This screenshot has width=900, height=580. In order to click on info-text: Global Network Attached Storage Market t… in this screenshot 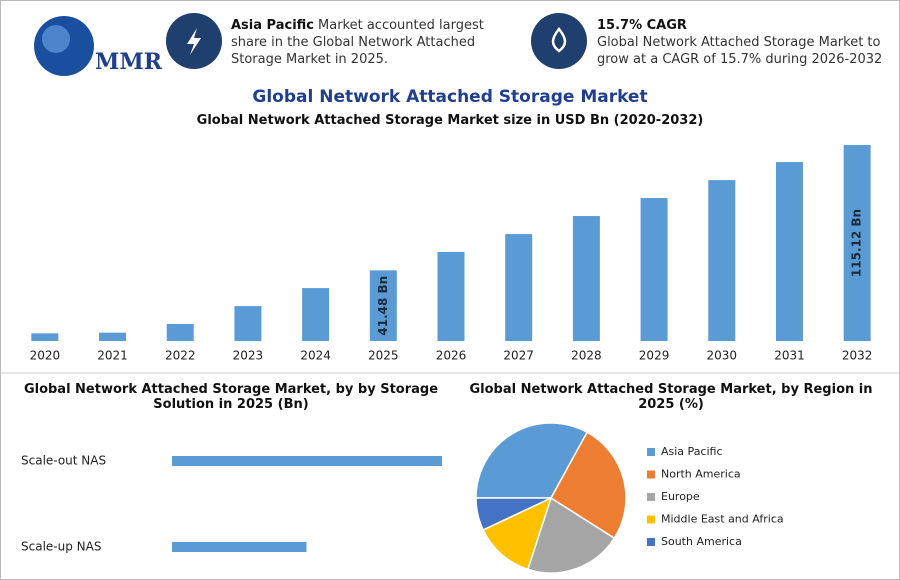, I will do `click(740, 51)`.